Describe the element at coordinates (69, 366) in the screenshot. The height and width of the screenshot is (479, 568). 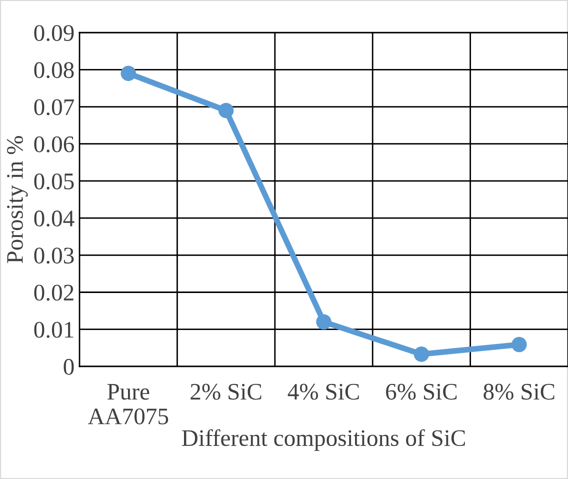
I see `y-tick-label: 0` at that location.